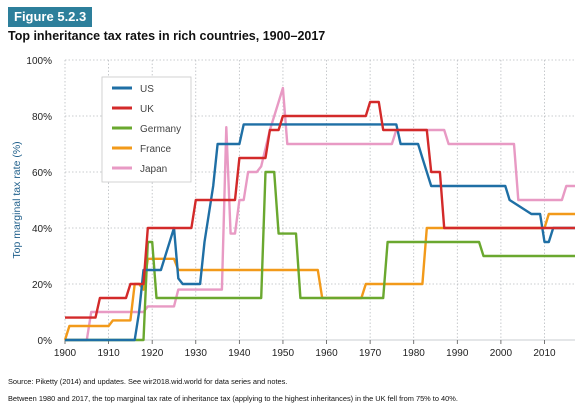 Image resolution: width=586 pixels, height=414 pixels. I want to click on x-tick-label: 1950, so click(283, 353).